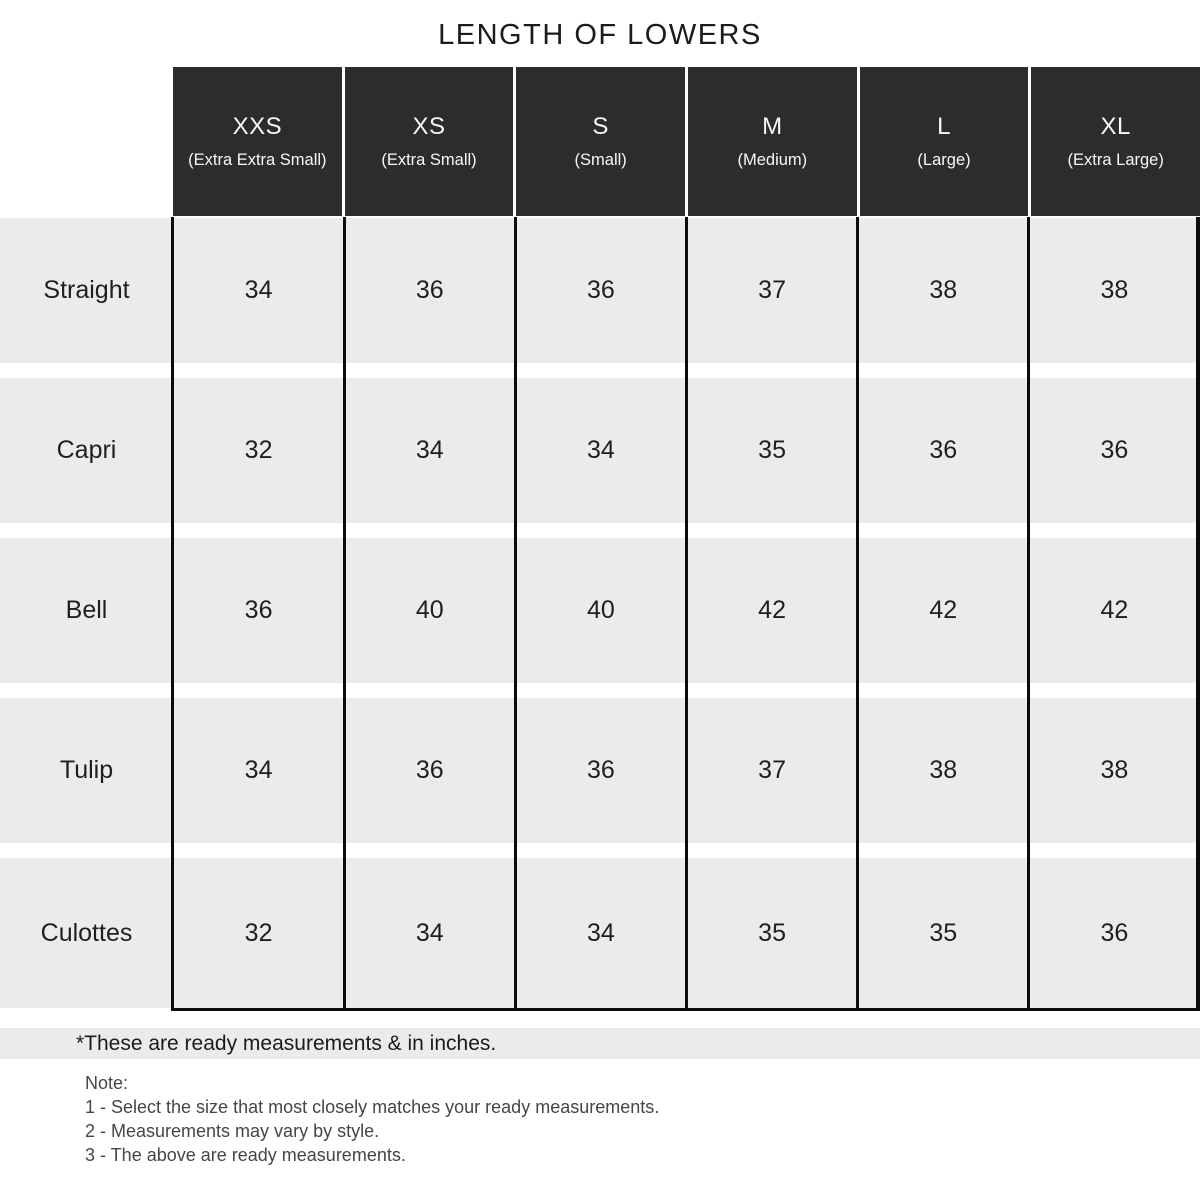 The width and height of the screenshot is (1200, 1200). Describe the element at coordinates (600, 160) in the screenshot. I see `size-full-name: (Small)` at that location.